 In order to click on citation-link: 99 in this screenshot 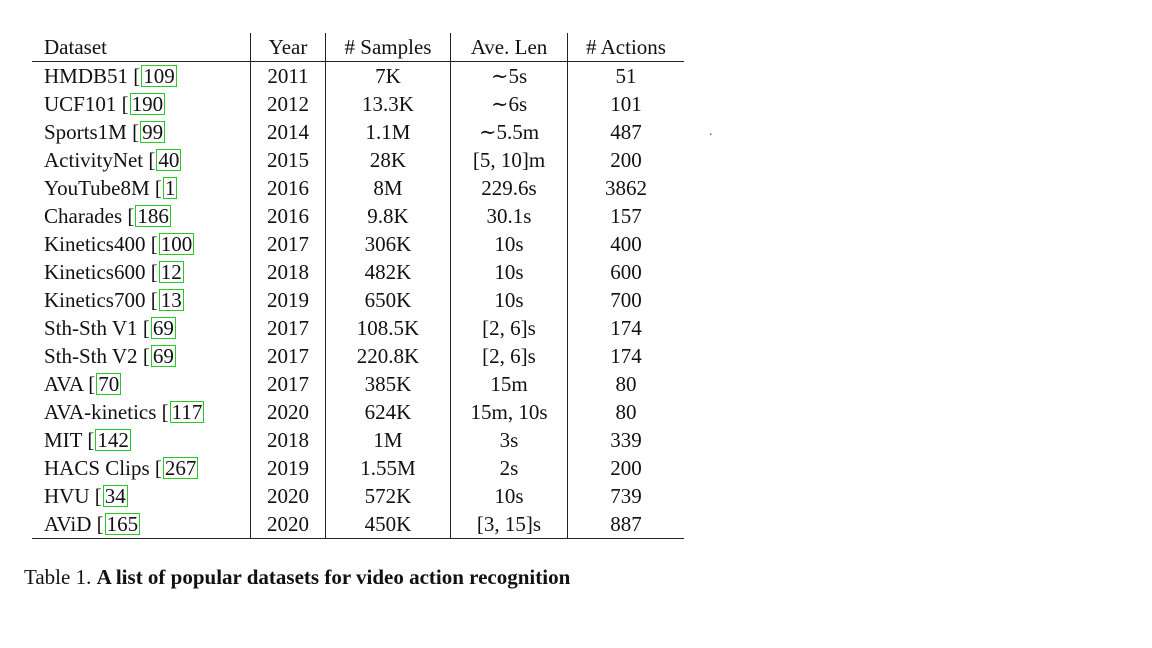, I will do `click(153, 132)`.